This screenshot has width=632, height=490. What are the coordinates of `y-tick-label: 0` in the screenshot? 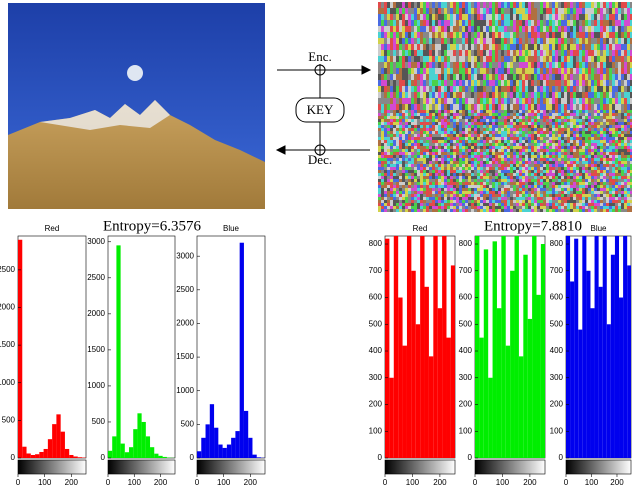 It's located at (561, 457).